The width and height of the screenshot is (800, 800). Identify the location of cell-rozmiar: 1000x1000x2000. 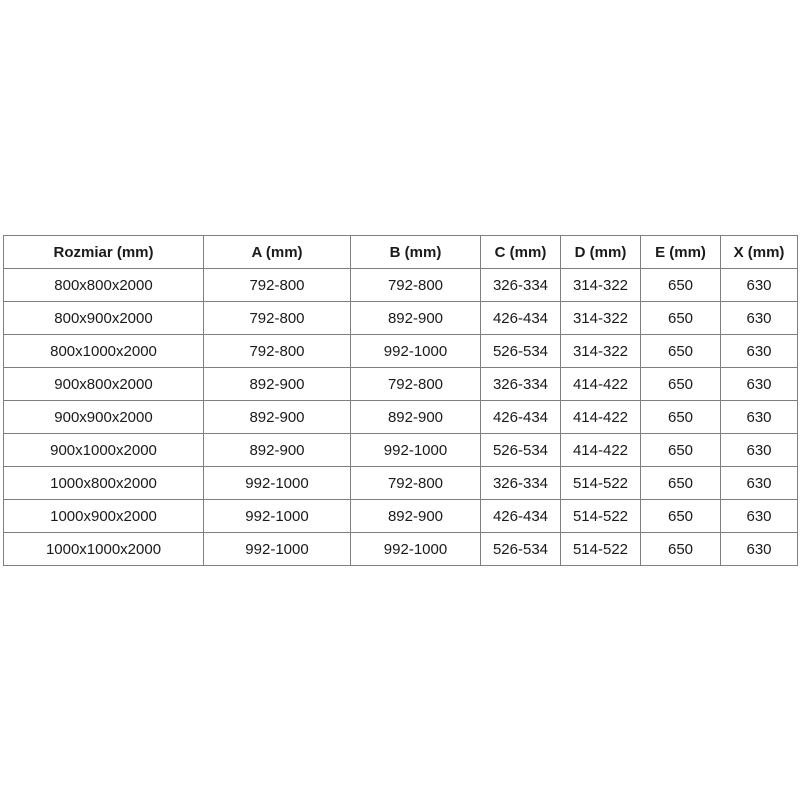
(103, 549).